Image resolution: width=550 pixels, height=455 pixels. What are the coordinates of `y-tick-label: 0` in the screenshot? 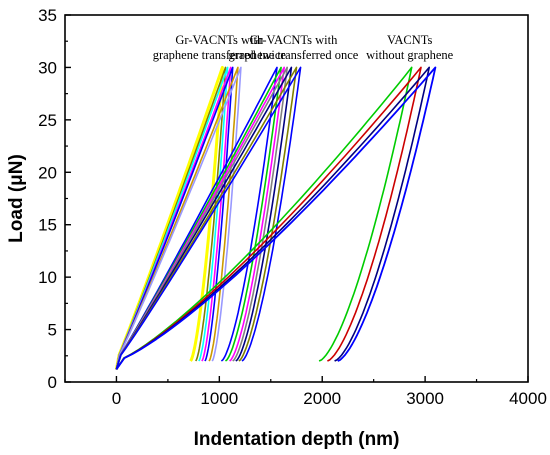 It's located at (52, 382).